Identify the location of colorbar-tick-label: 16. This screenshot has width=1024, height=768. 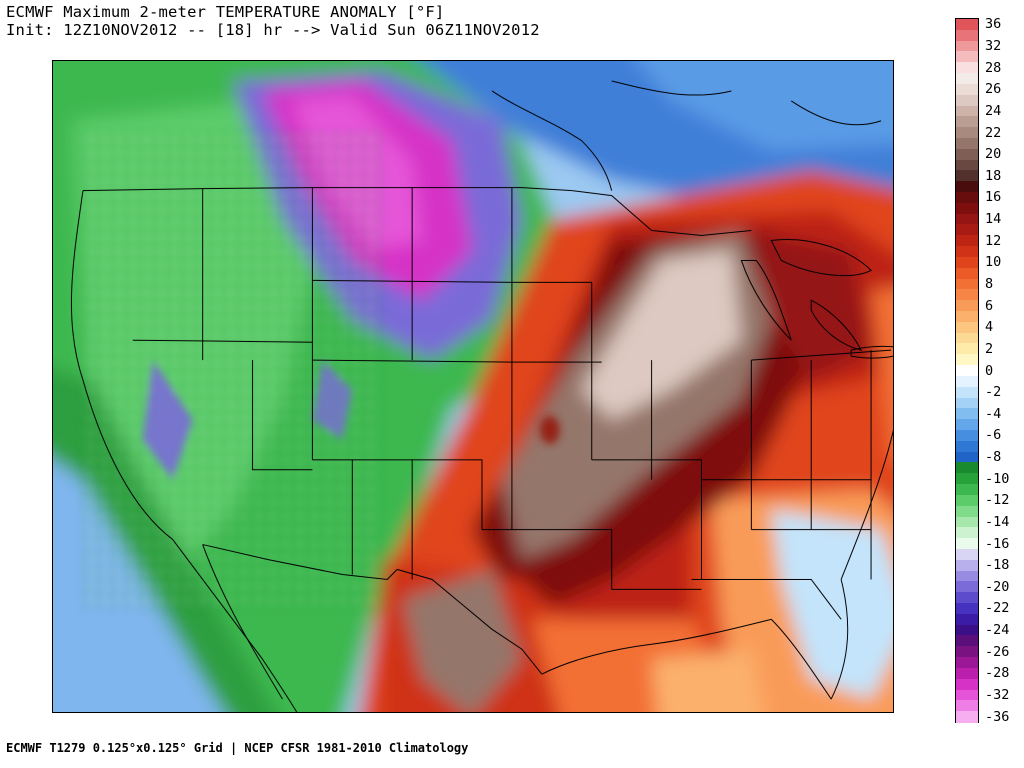
(993, 197).